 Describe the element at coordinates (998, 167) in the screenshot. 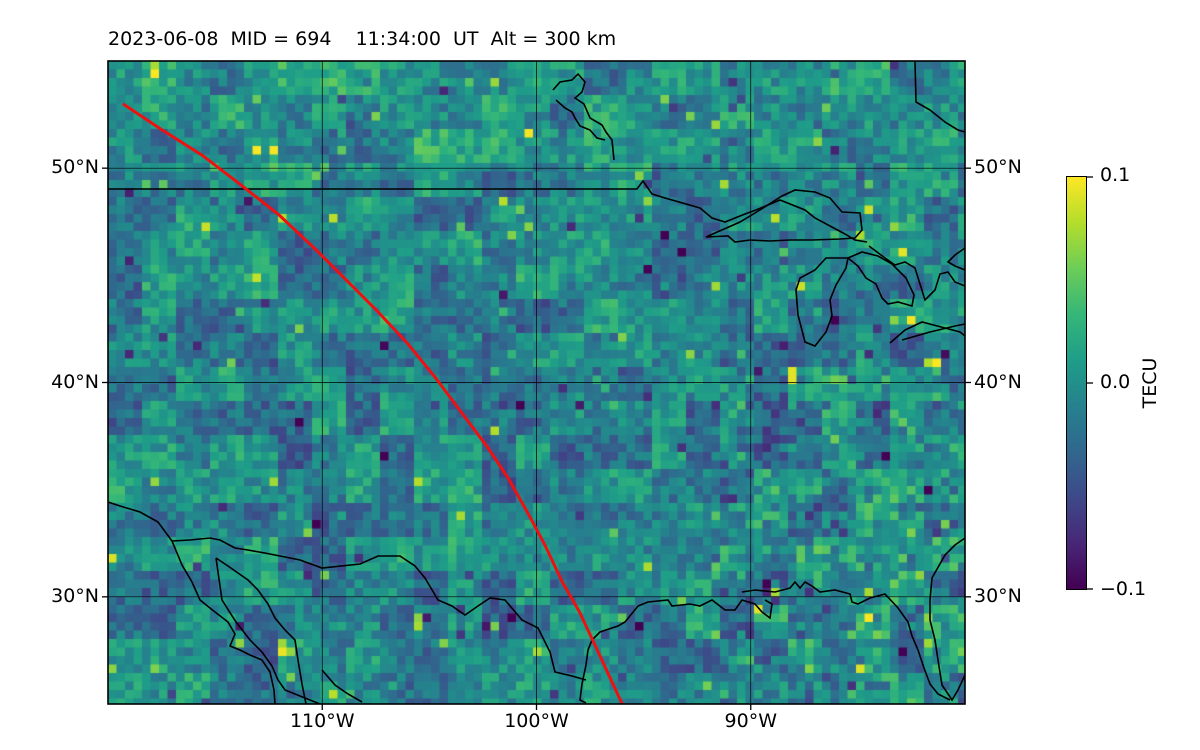

I see `lat-label-right: 50°N` at that location.